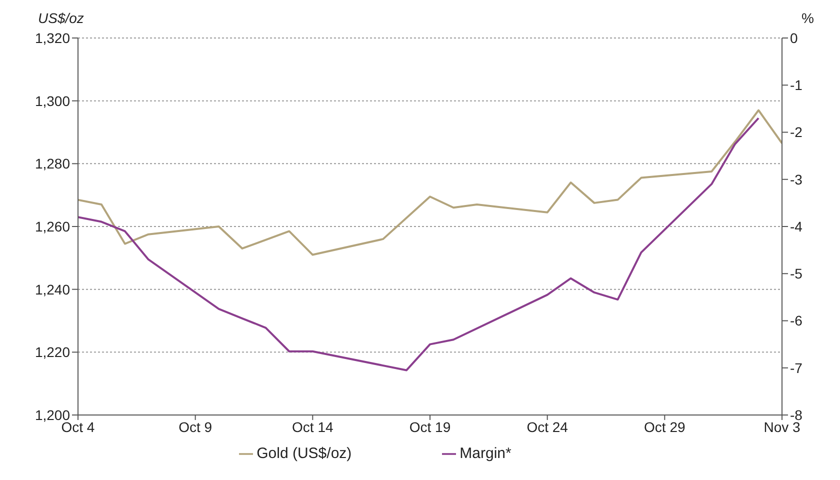 The height and width of the screenshot is (480, 840). I want to click on y-tick-label: 1,280, so click(52, 164).